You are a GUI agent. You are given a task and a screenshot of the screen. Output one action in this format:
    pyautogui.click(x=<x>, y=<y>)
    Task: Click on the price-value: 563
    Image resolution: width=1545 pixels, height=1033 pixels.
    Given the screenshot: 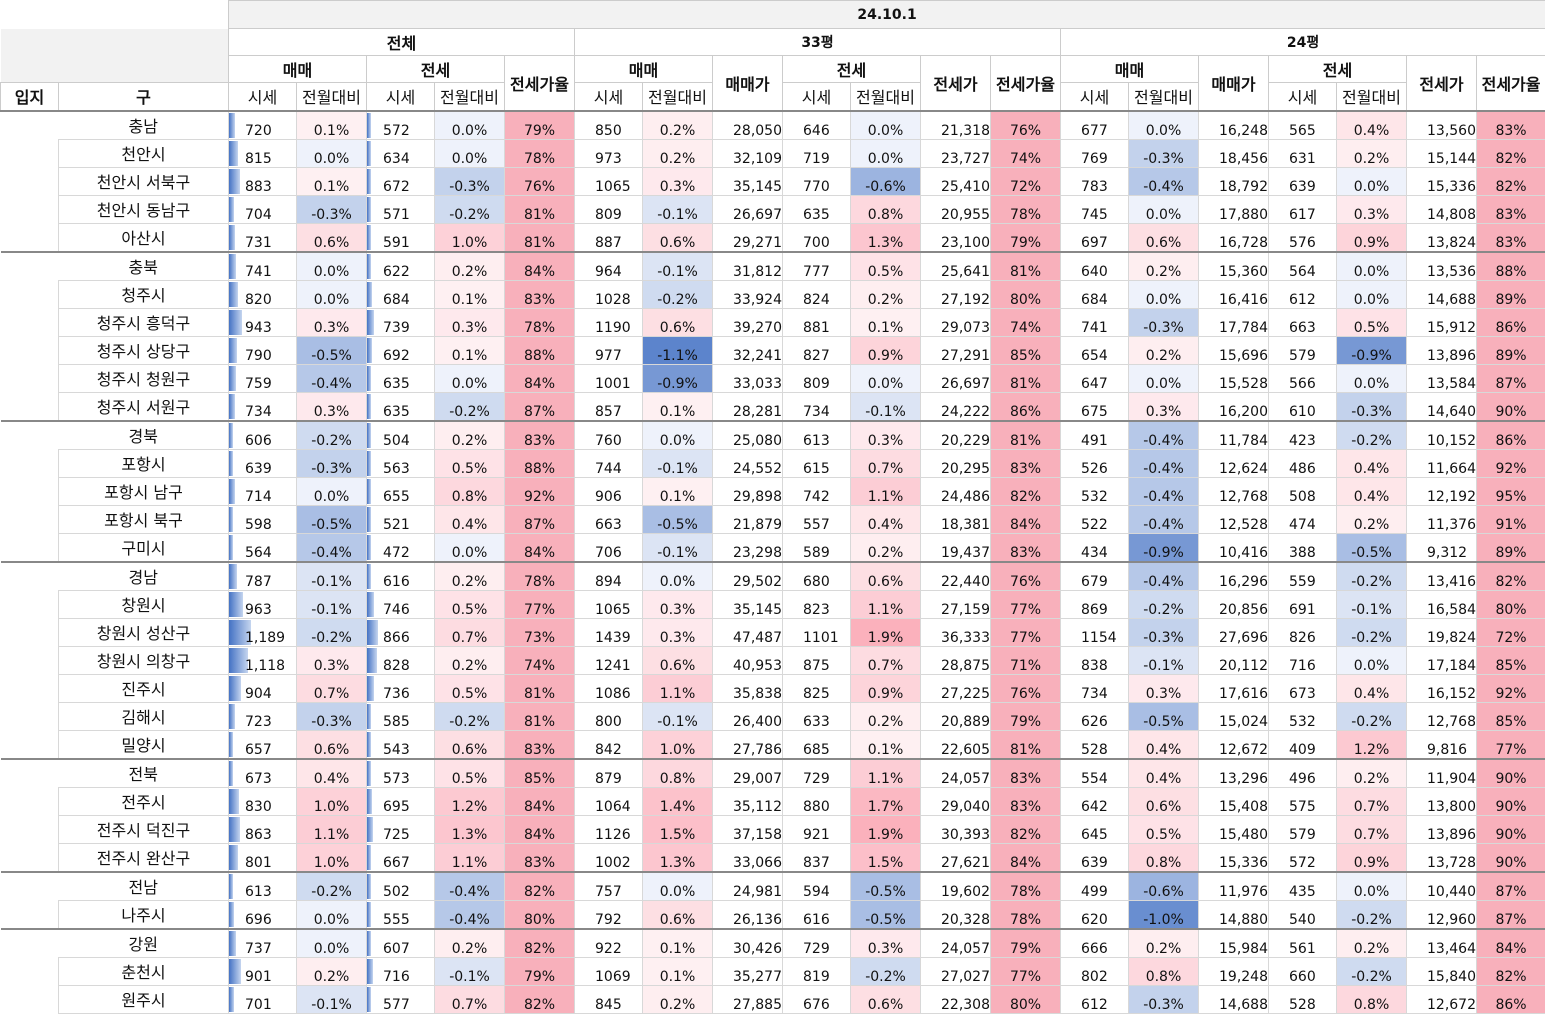 What is the action you would take?
    pyautogui.click(x=396, y=468)
    